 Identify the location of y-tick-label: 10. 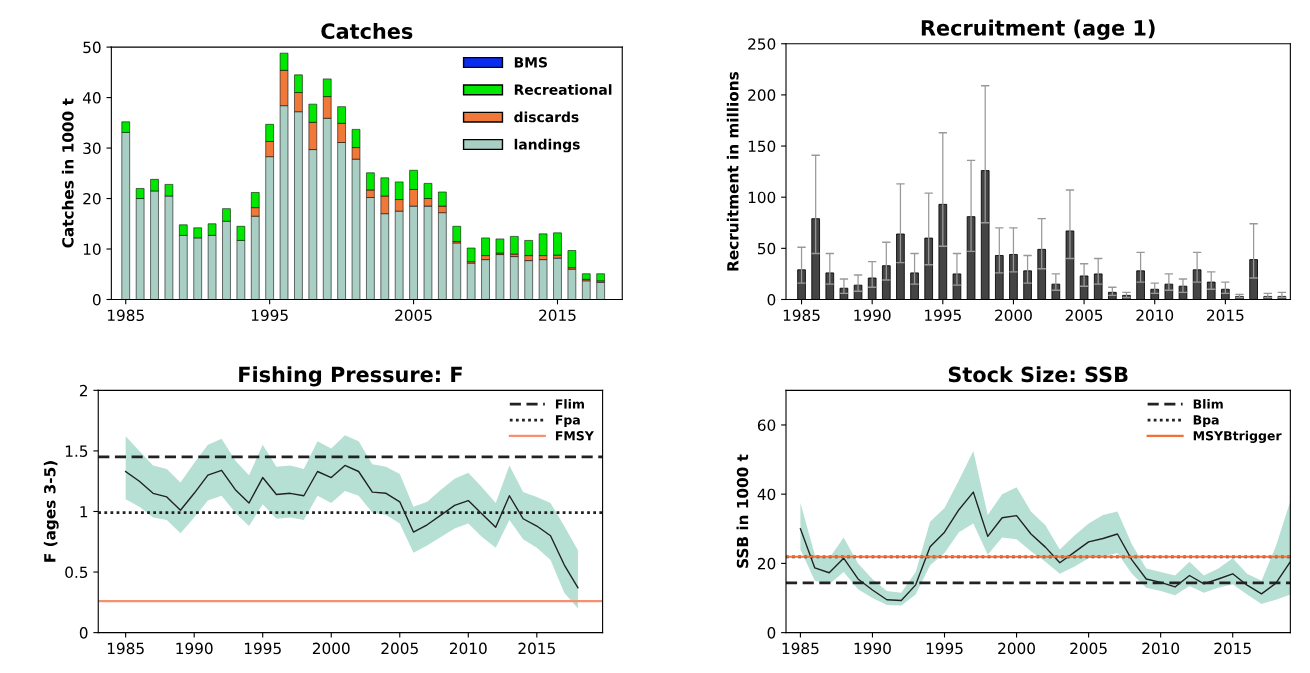
(92, 249).